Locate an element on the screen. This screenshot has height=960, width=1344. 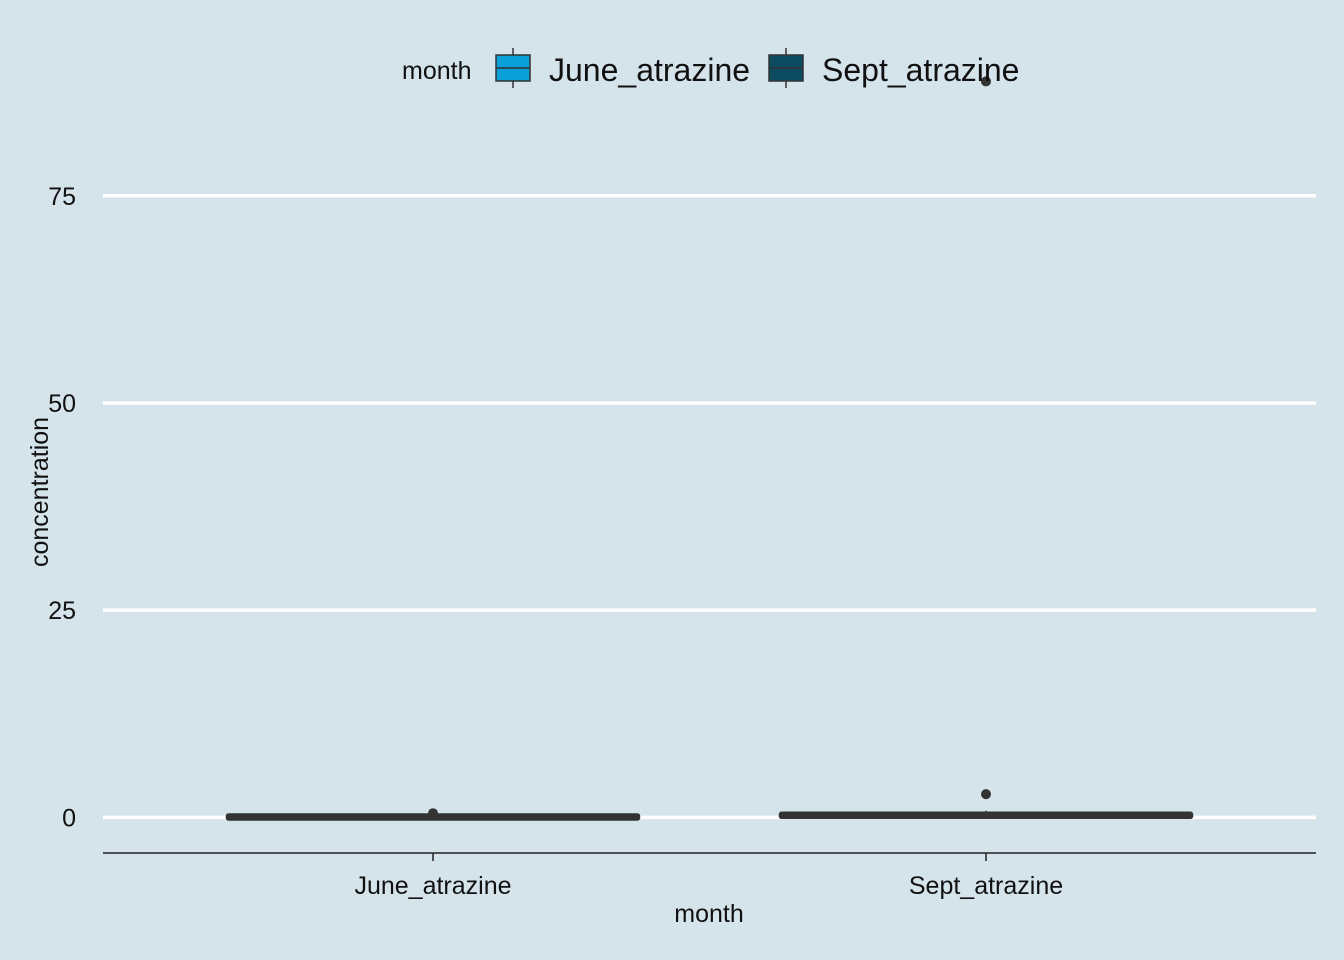
legend-key-June_atrazine is located at coordinates (513, 68).